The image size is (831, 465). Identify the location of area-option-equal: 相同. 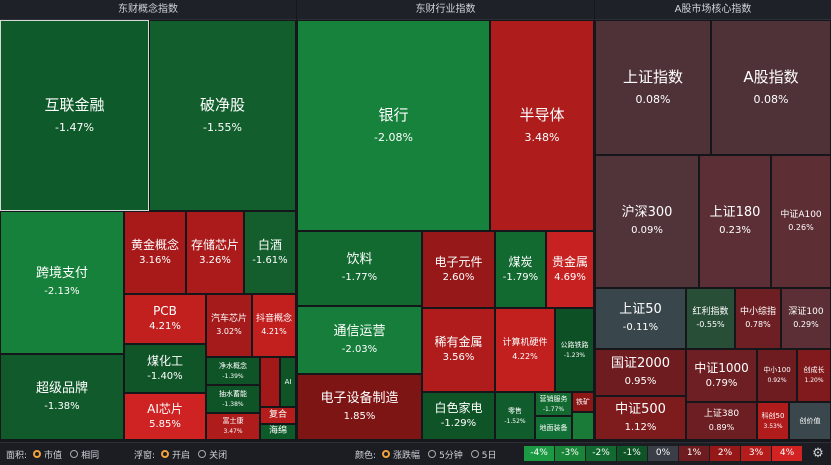
(90, 455).